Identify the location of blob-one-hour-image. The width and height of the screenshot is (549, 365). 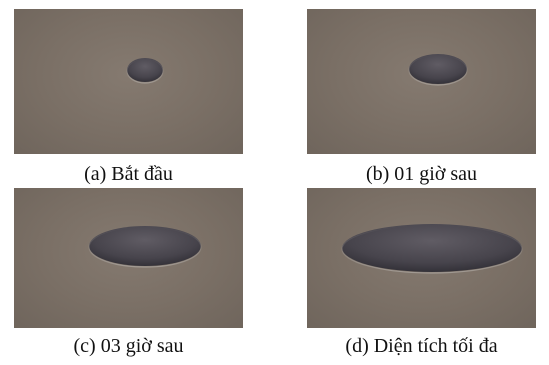
(438, 70).